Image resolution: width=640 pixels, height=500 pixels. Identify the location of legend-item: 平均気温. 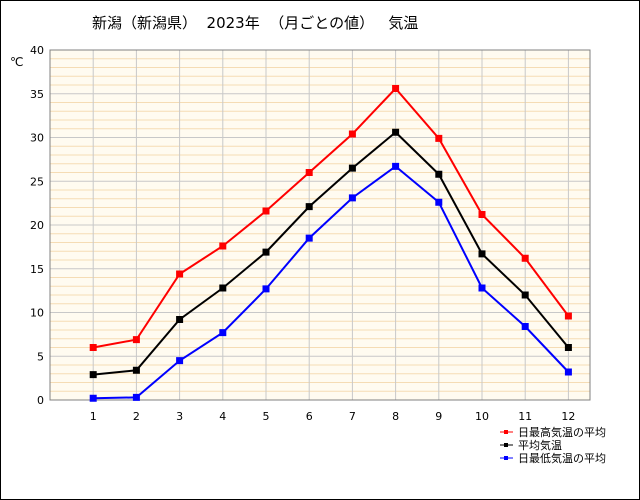
(531, 445).